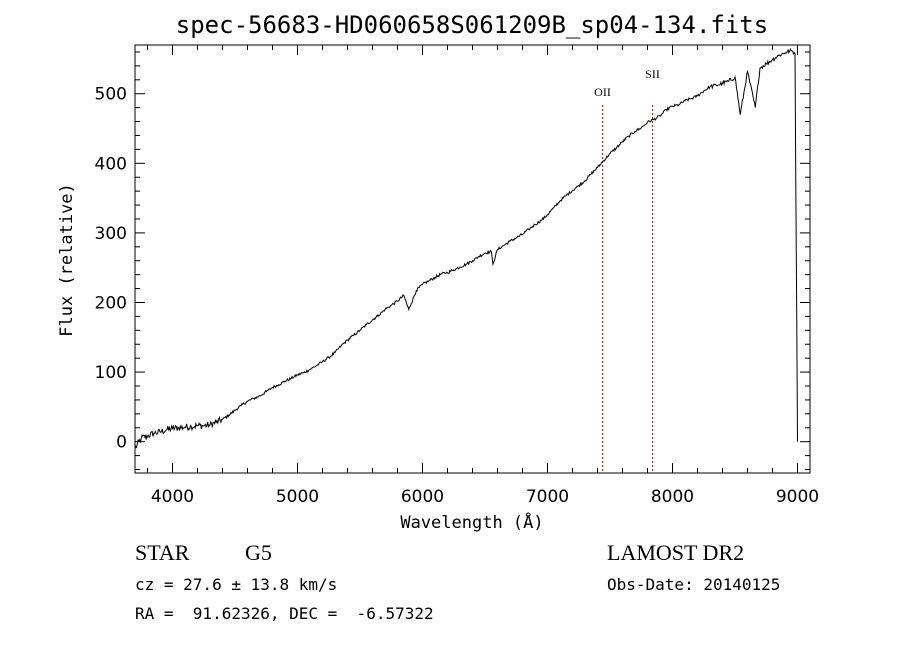 This screenshot has height=649, width=900. I want to click on emission-line-markers: OII SII, so click(627, 270).